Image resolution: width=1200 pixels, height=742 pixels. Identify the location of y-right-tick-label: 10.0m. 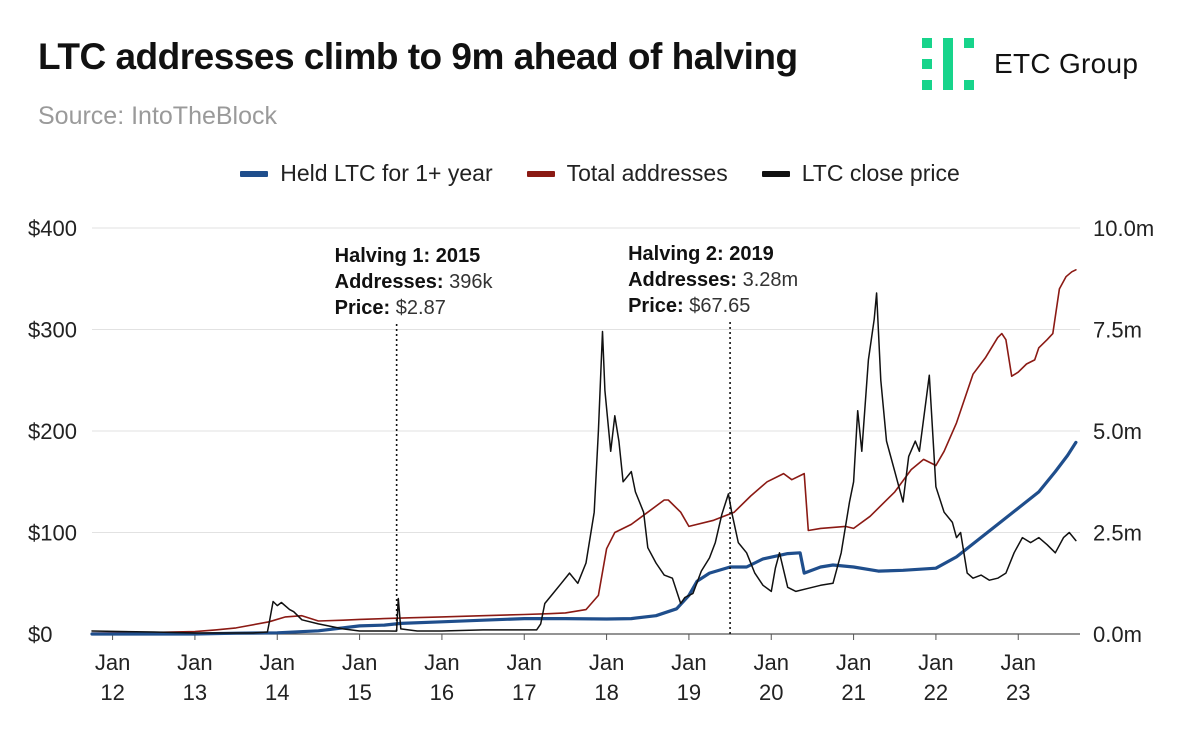
(1123, 228).